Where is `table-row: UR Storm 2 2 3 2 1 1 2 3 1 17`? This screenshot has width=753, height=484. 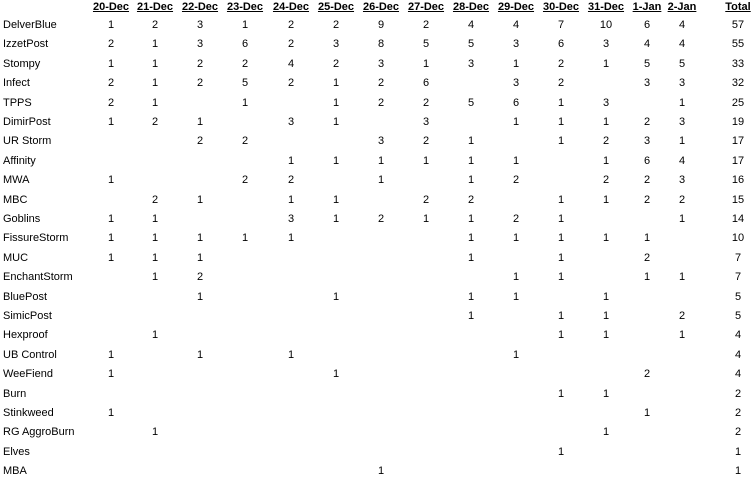 table-row: UR Storm 2 2 3 2 1 1 2 3 1 17 is located at coordinates (376, 144).